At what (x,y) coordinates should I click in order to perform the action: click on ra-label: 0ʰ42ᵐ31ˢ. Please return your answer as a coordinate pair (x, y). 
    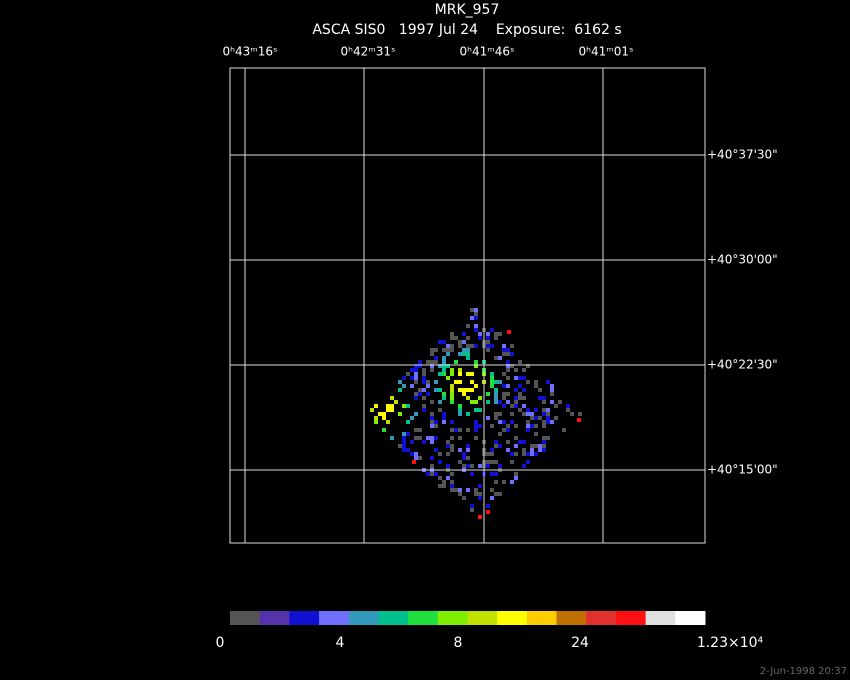
    Looking at the image, I should click on (368, 52).